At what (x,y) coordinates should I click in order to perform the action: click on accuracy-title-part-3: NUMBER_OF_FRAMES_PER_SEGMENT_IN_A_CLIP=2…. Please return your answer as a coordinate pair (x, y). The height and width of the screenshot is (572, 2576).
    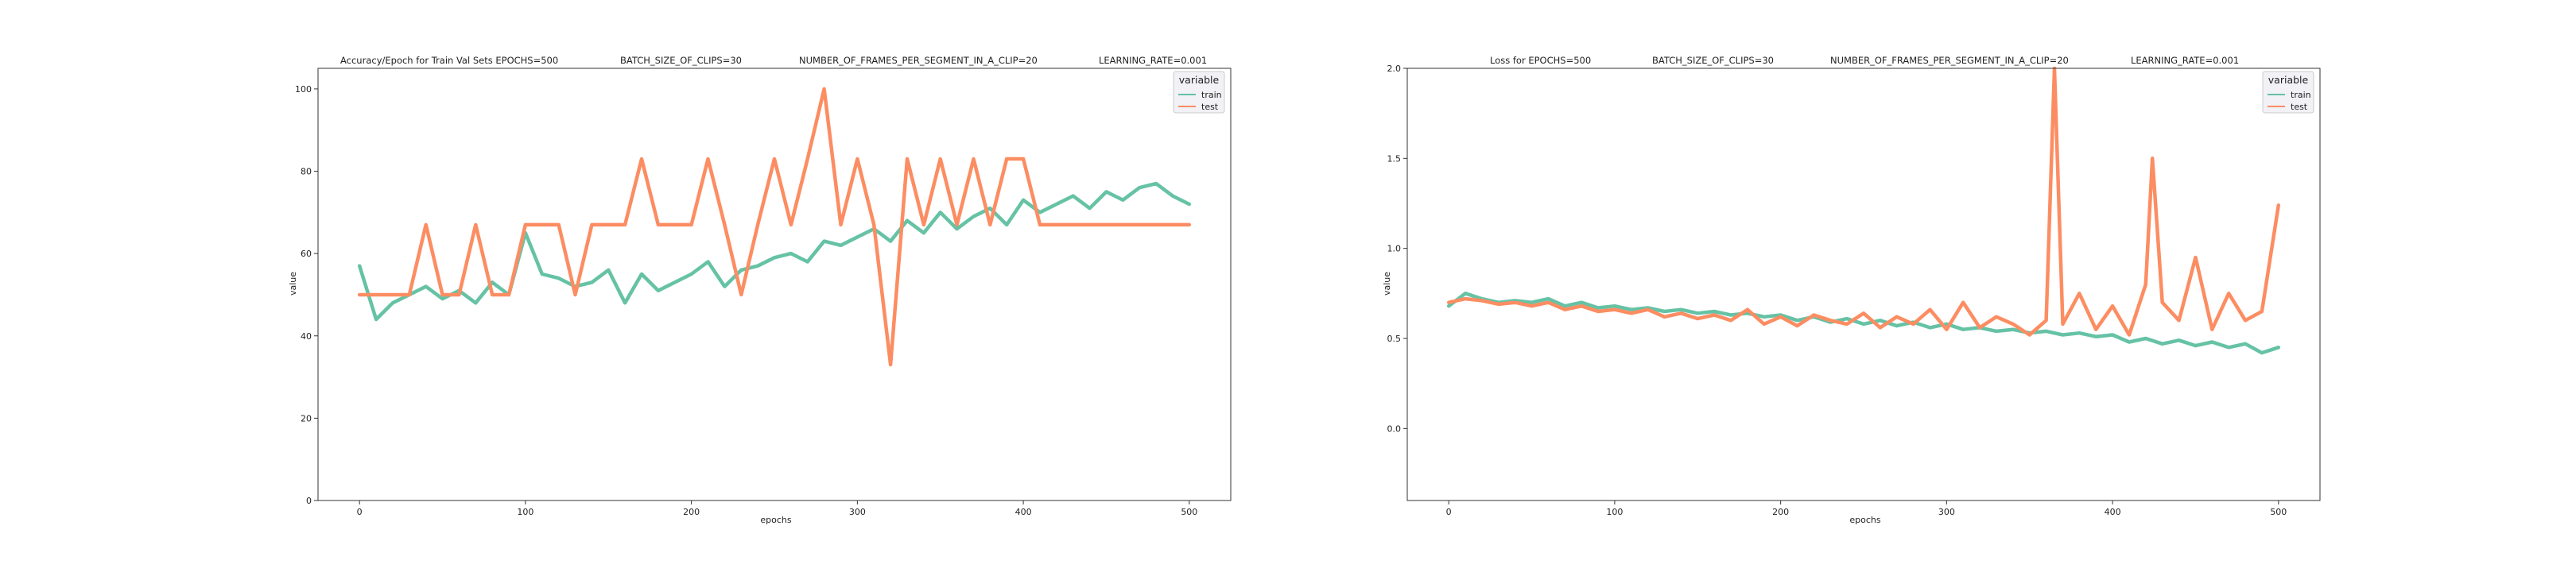
    Looking at the image, I should click on (919, 60).